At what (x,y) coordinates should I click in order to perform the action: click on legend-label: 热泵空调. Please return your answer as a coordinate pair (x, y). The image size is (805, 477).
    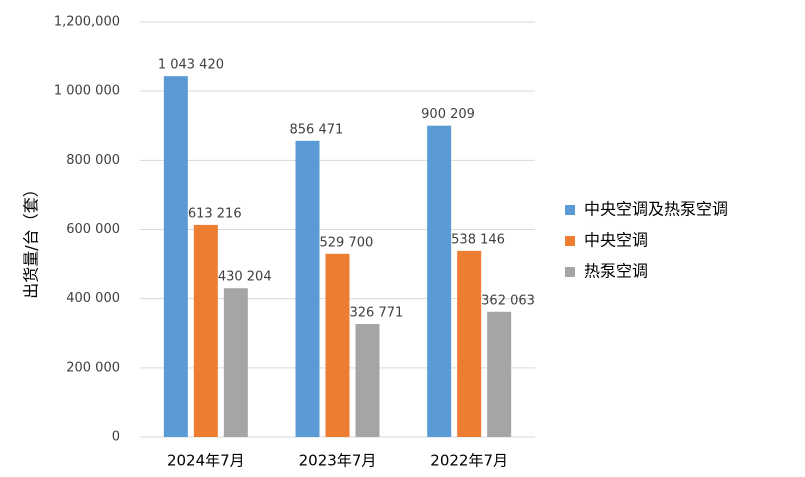
    Looking at the image, I should click on (616, 271).